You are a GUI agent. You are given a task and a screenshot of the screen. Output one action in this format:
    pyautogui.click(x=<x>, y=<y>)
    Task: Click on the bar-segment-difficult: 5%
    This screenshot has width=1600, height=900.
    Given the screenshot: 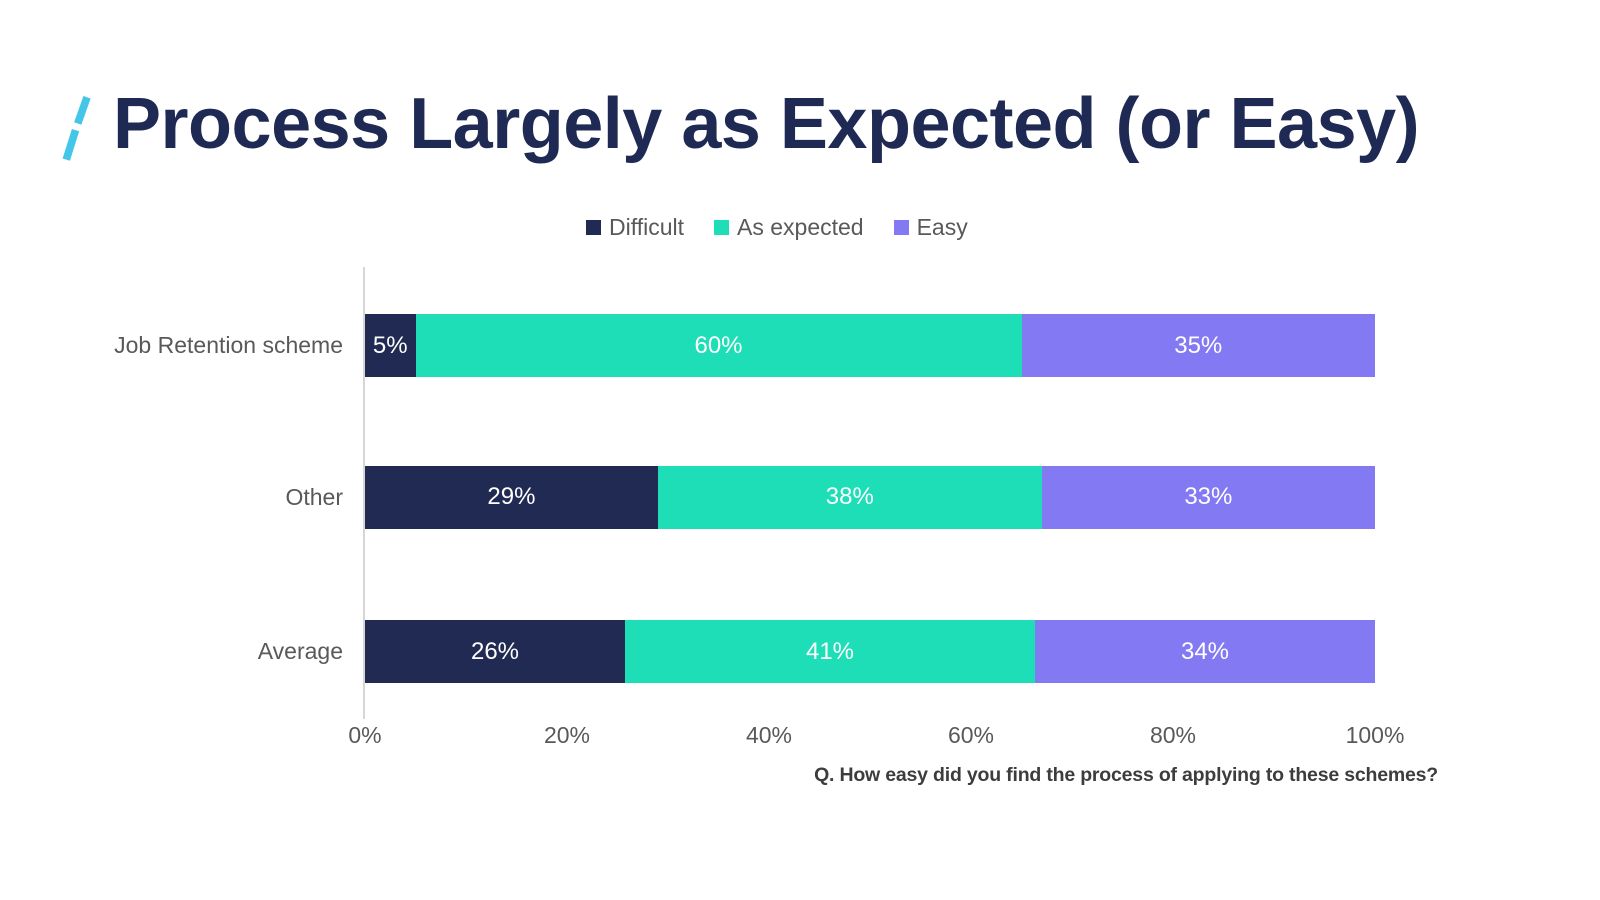 What is the action you would take?
    pyautogui.click(x=390, y=345)
    